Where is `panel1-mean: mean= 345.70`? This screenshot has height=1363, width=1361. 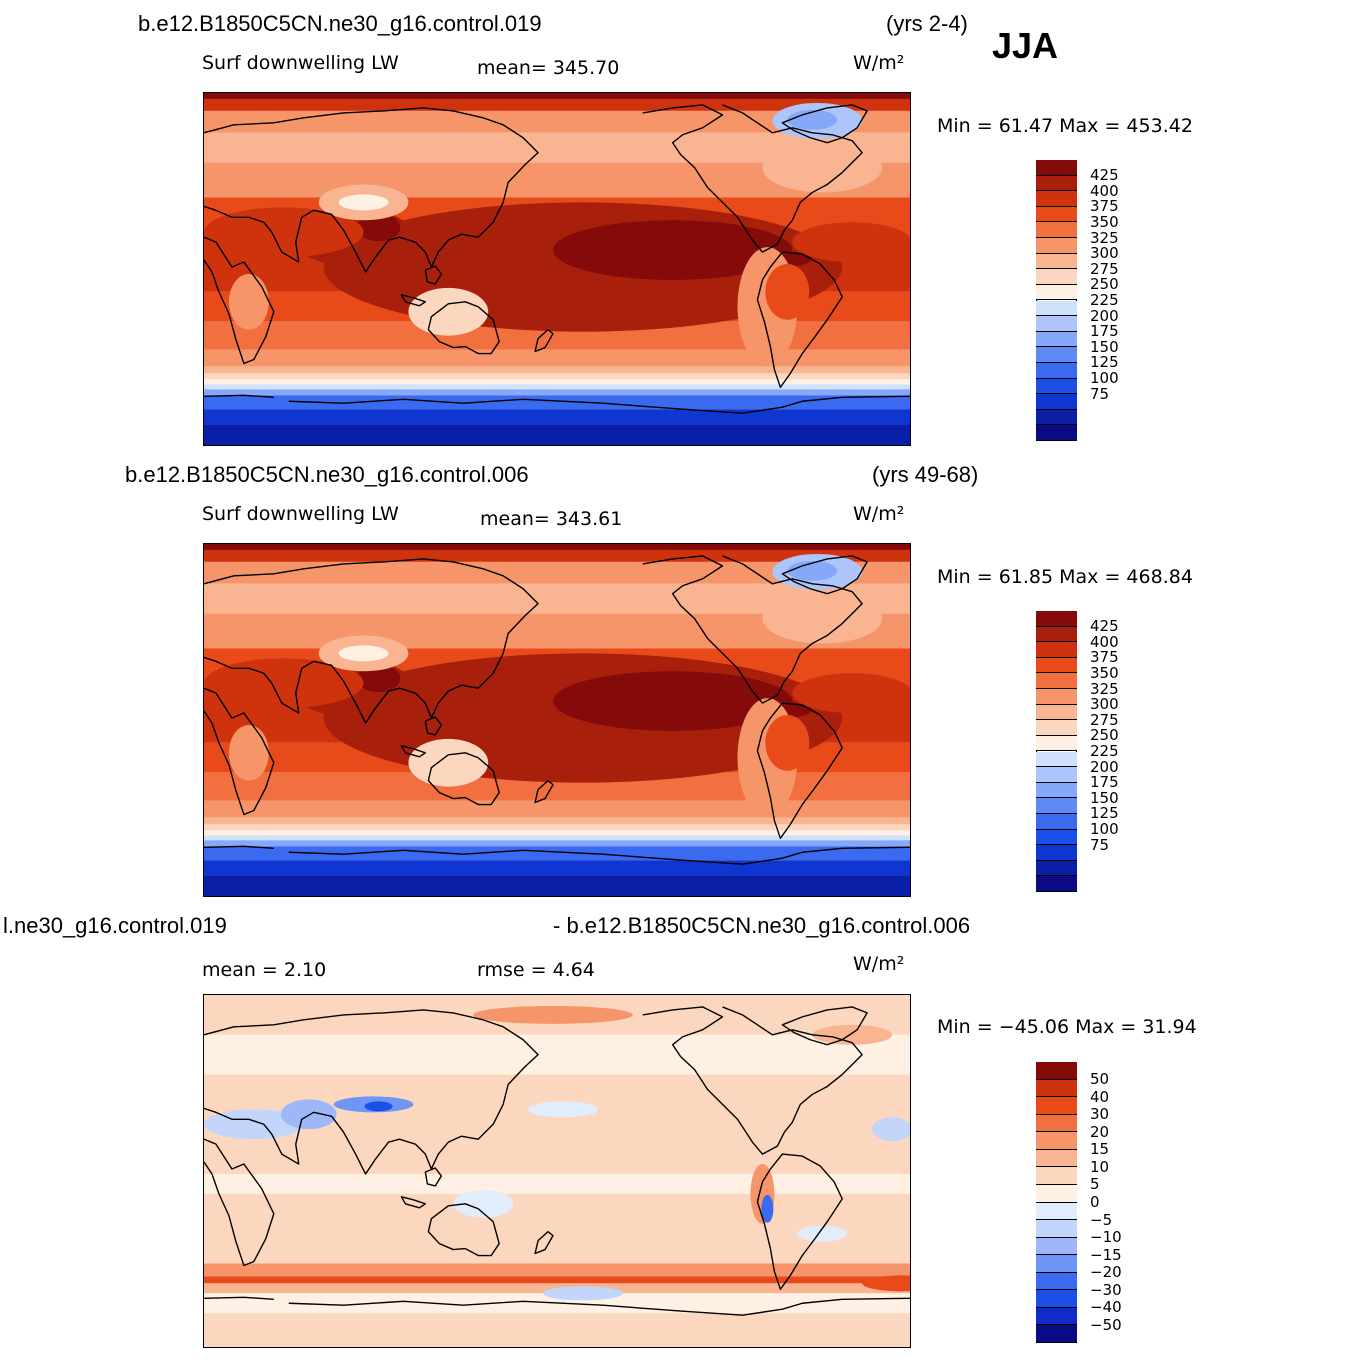
panel1-mean: mean= 345.70 is located at coordinates (548, 68).